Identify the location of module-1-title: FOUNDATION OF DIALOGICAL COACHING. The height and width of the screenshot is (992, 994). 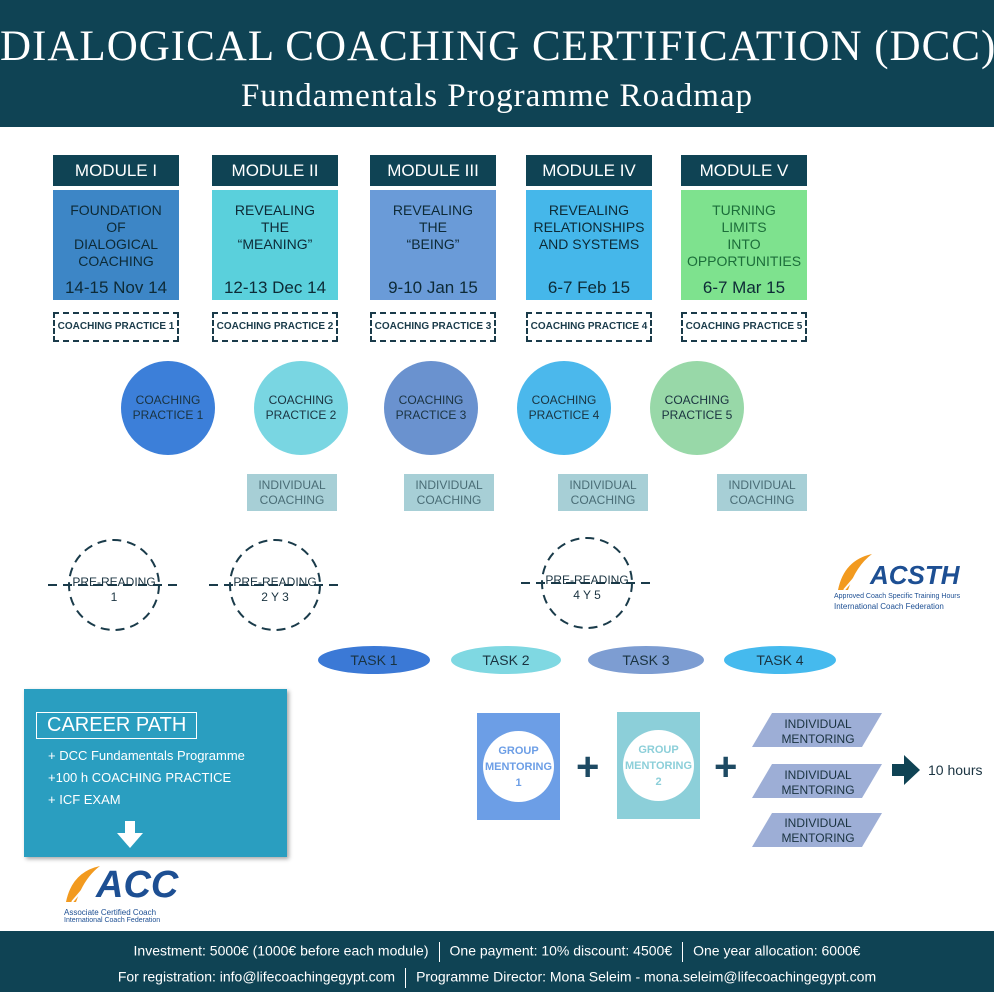
(116, 235).